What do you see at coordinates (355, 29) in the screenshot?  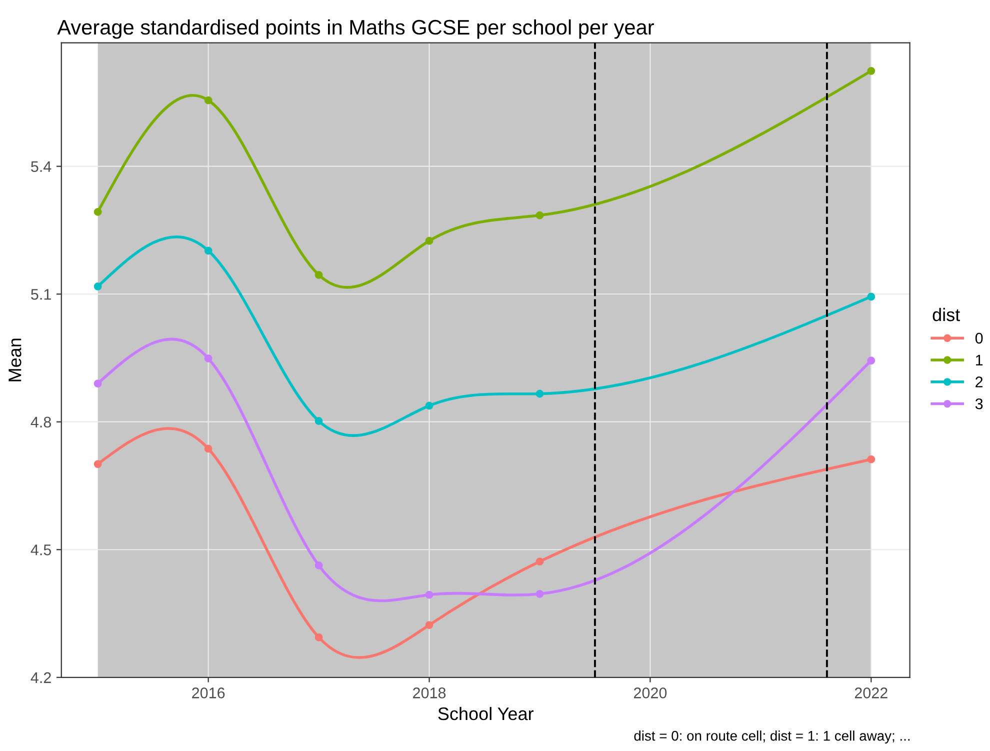 I see `chart-title: Average standardised points in Maths GCSE per school per year` at bounding box center [355, 29].